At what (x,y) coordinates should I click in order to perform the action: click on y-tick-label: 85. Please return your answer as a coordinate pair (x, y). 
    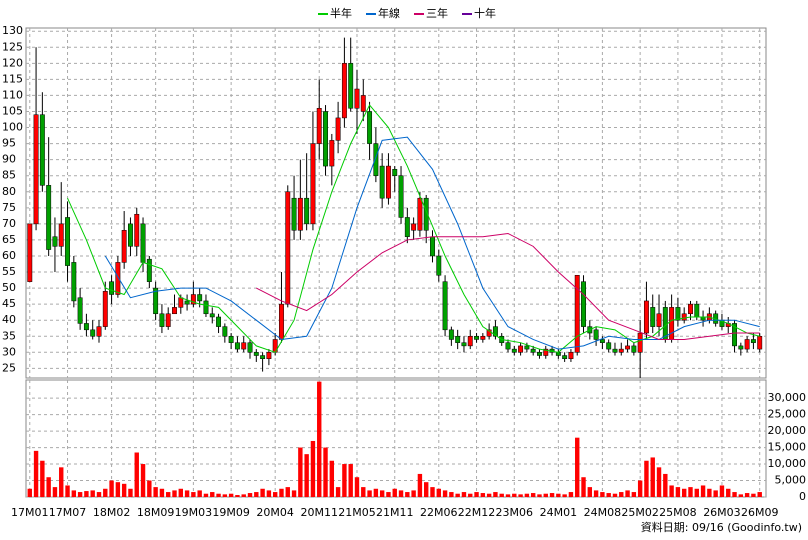
    Looking at the image, I should click on (9, 175).